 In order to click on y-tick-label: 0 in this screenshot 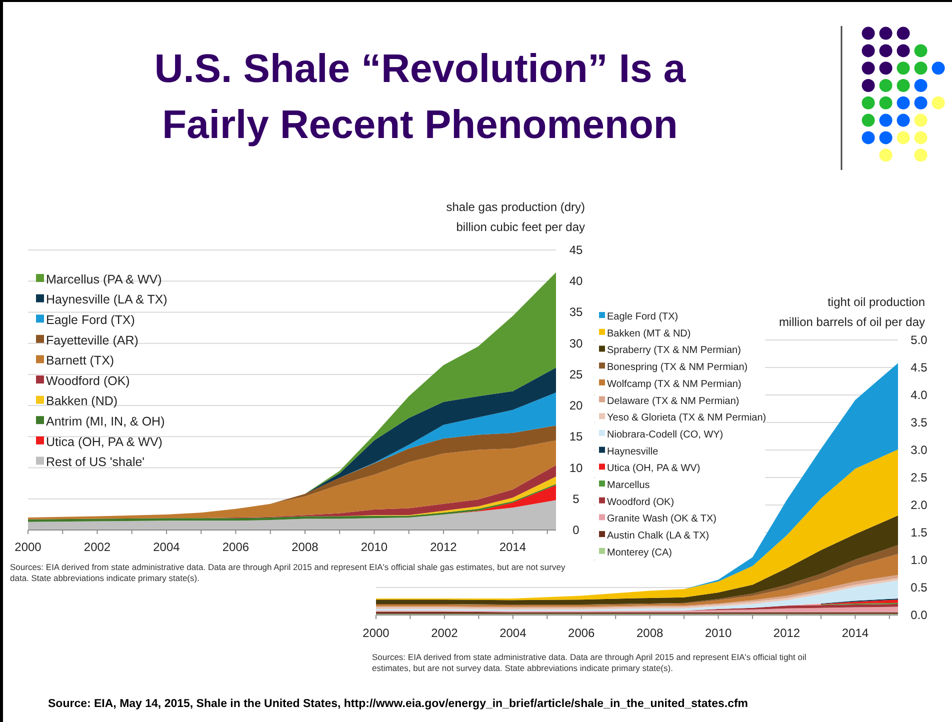, I will do `click(576, 530)`.